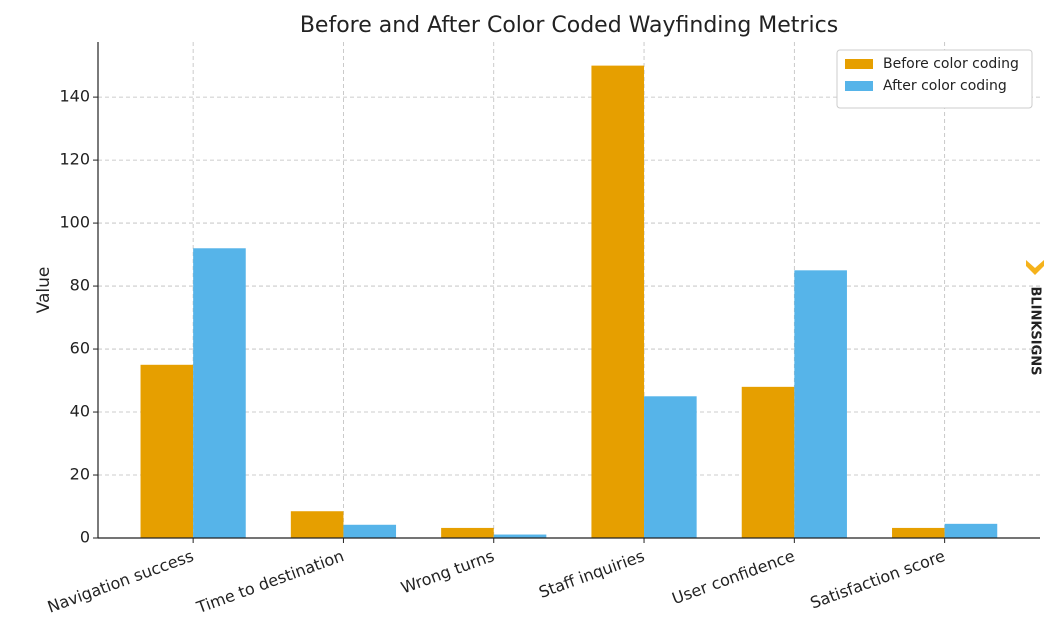 The height and width of the screenshot is (634, 1056). What do you see at coordinates (80, 285) in the screenshot?
I see `y-tick-label: 80` at bounding box center [80, 285].